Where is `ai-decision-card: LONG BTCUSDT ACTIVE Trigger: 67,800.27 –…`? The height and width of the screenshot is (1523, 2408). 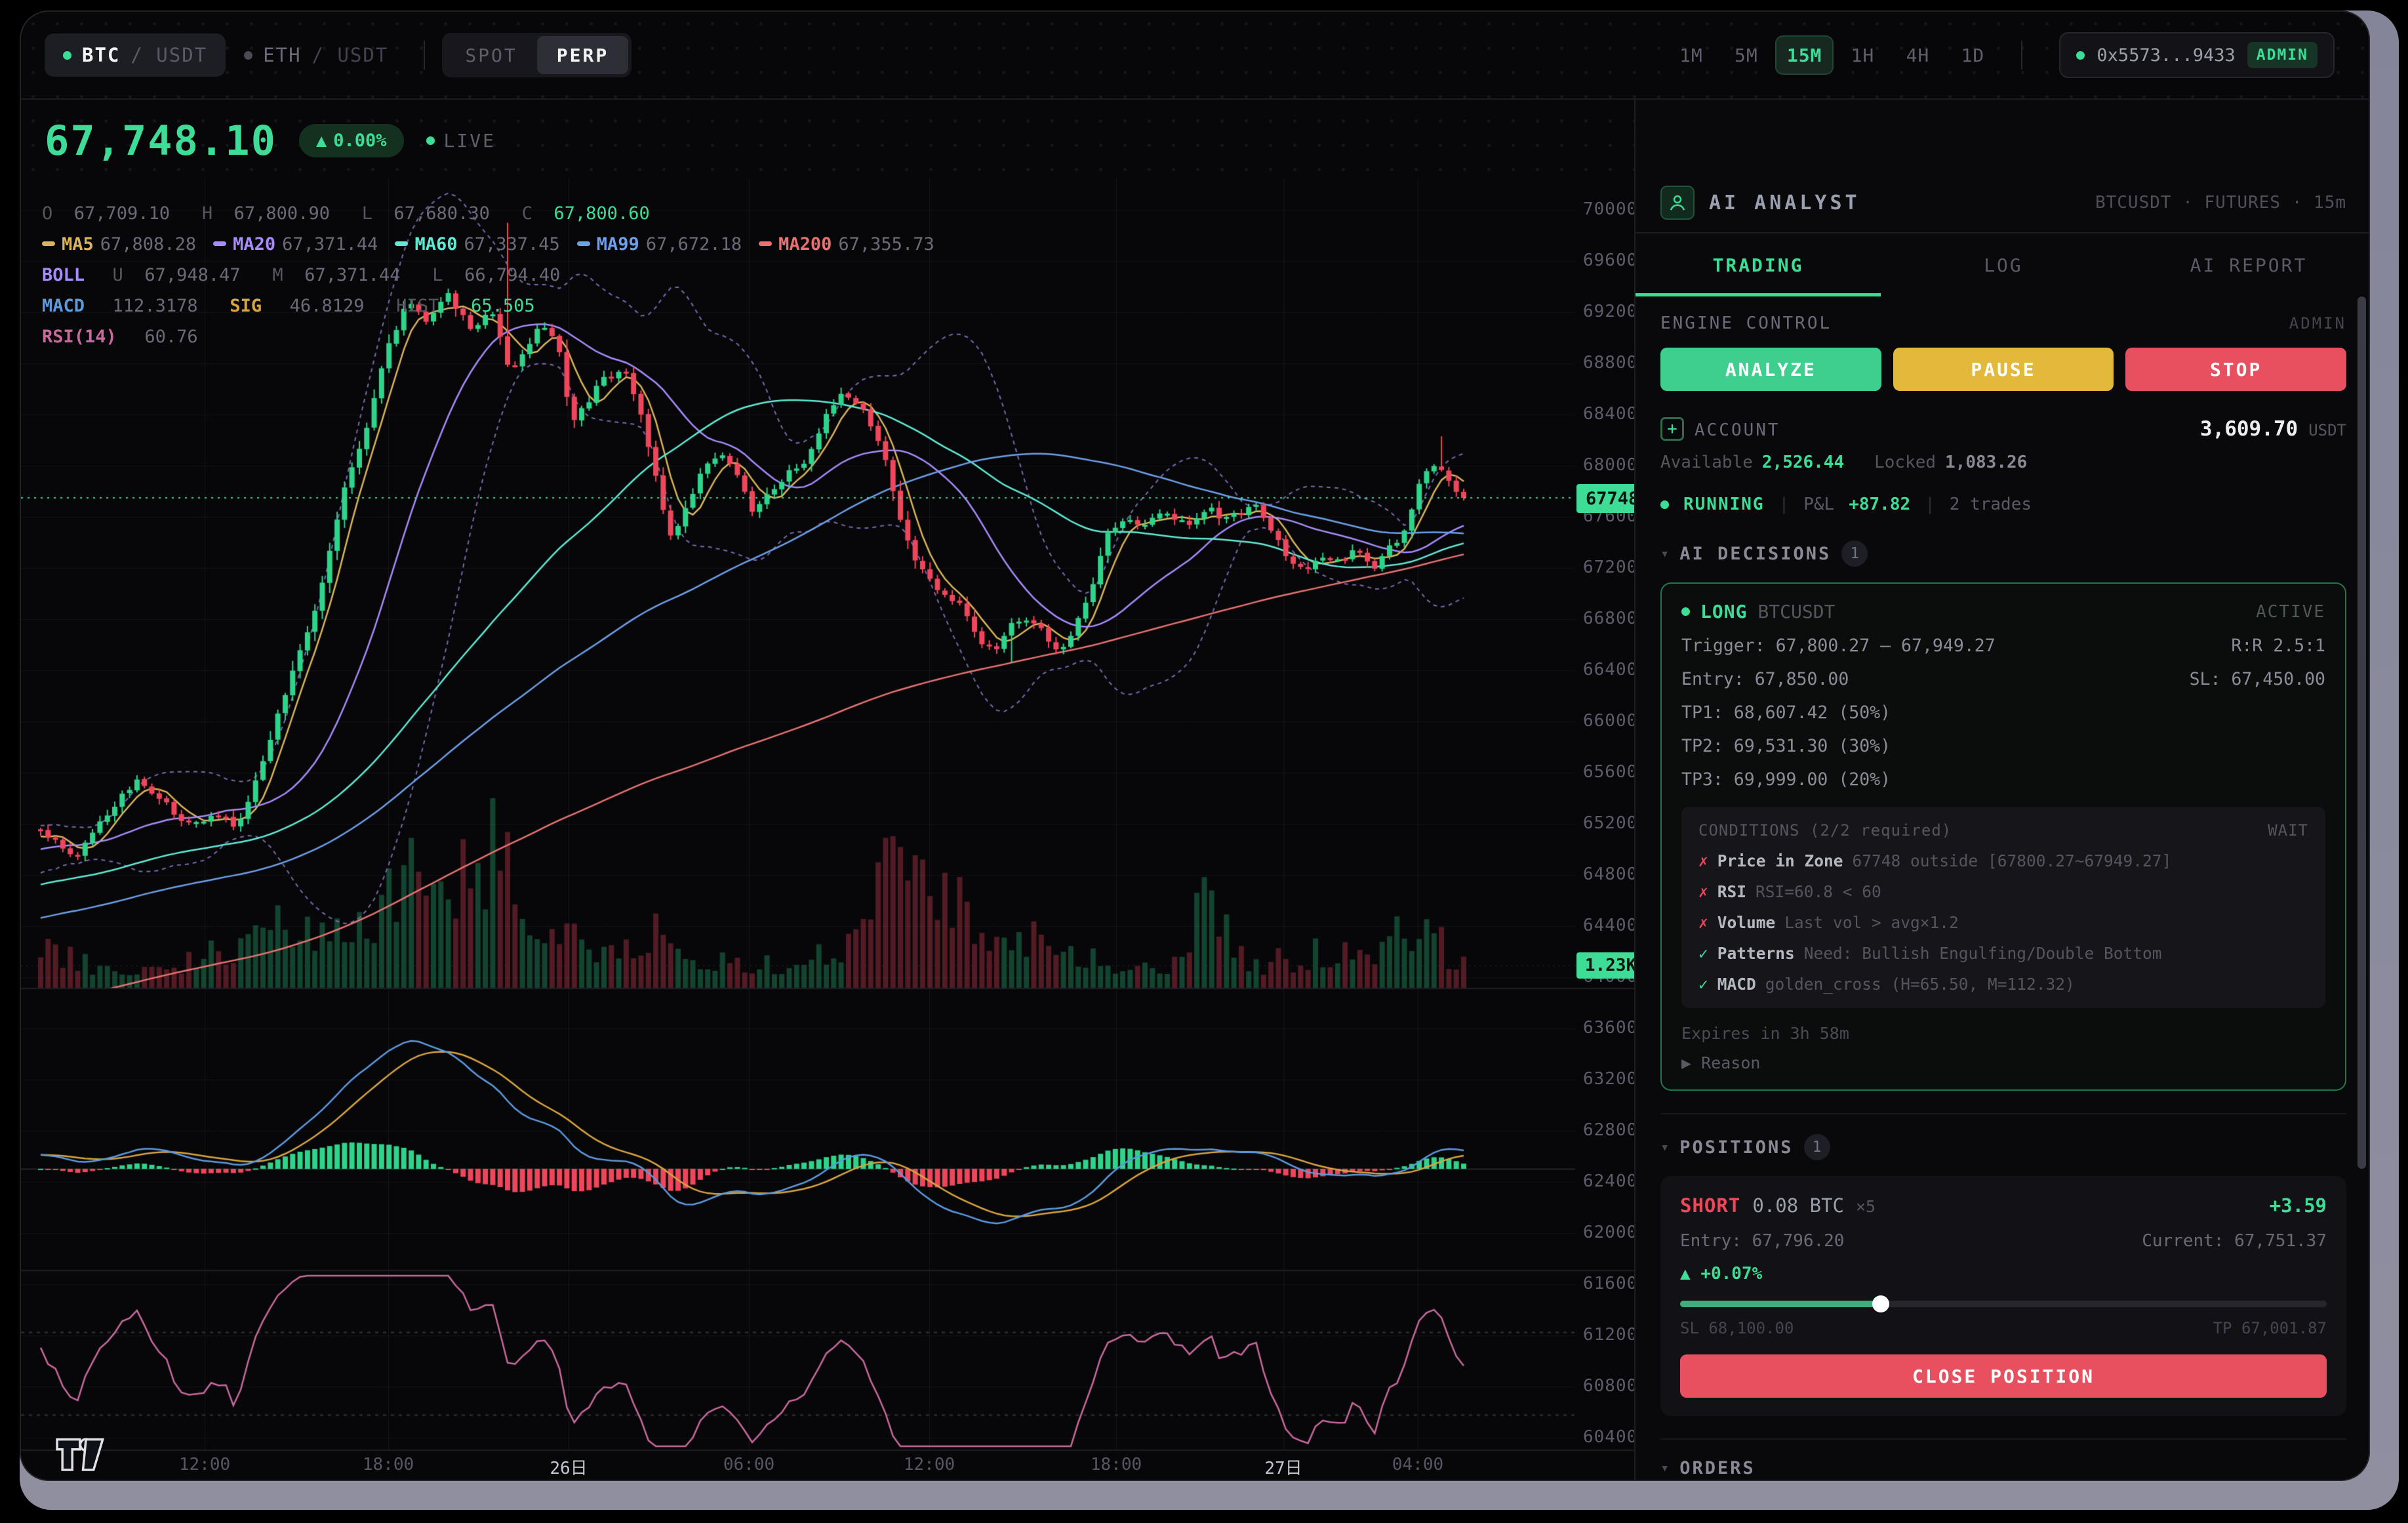
ai-decision-card: LONG BTCUSDT ACTIVE Trigger: 67,800.27 –… is located at coordinates (2003, 836).